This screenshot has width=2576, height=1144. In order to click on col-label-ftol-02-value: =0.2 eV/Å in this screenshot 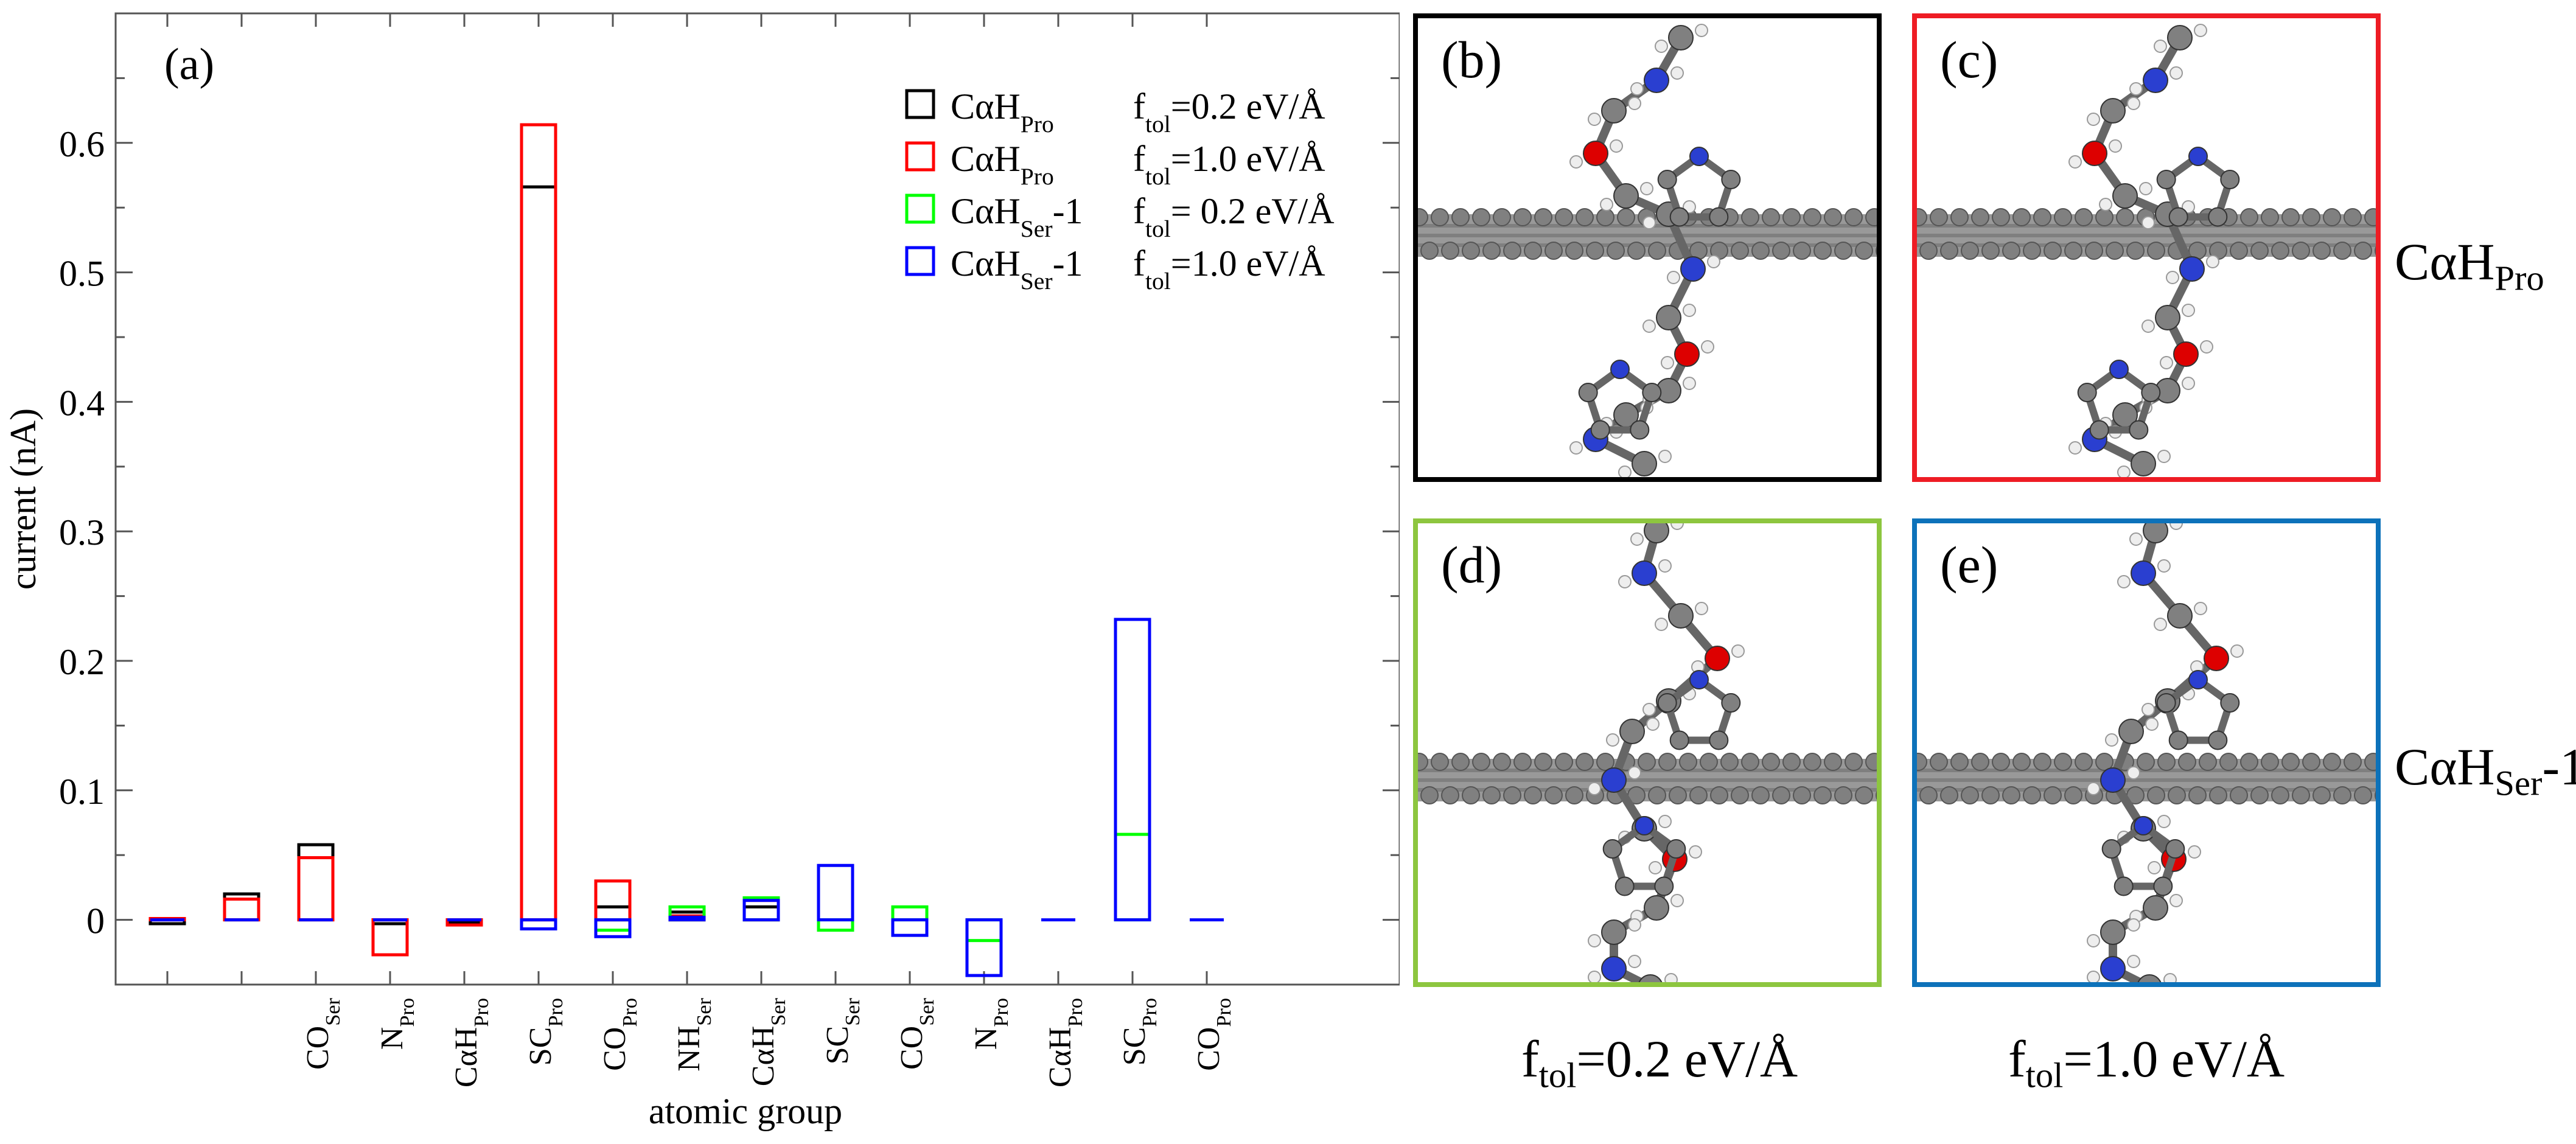, I will do `click(1687, 1059)`.